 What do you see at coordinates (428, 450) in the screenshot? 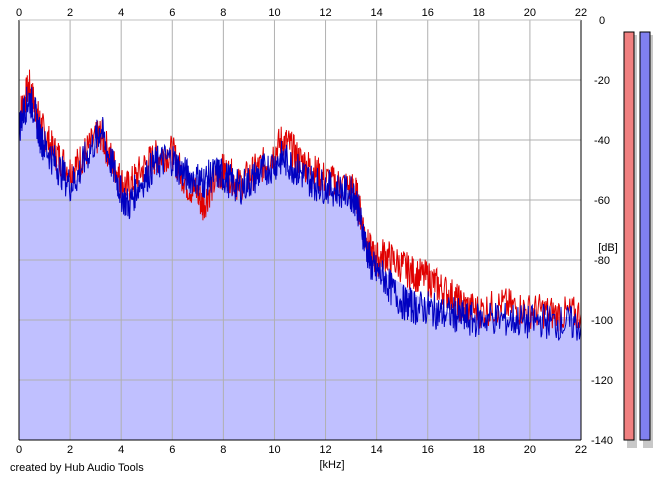
I see `x-tick-label-bottom: 16` at bounding box center [428, 450].